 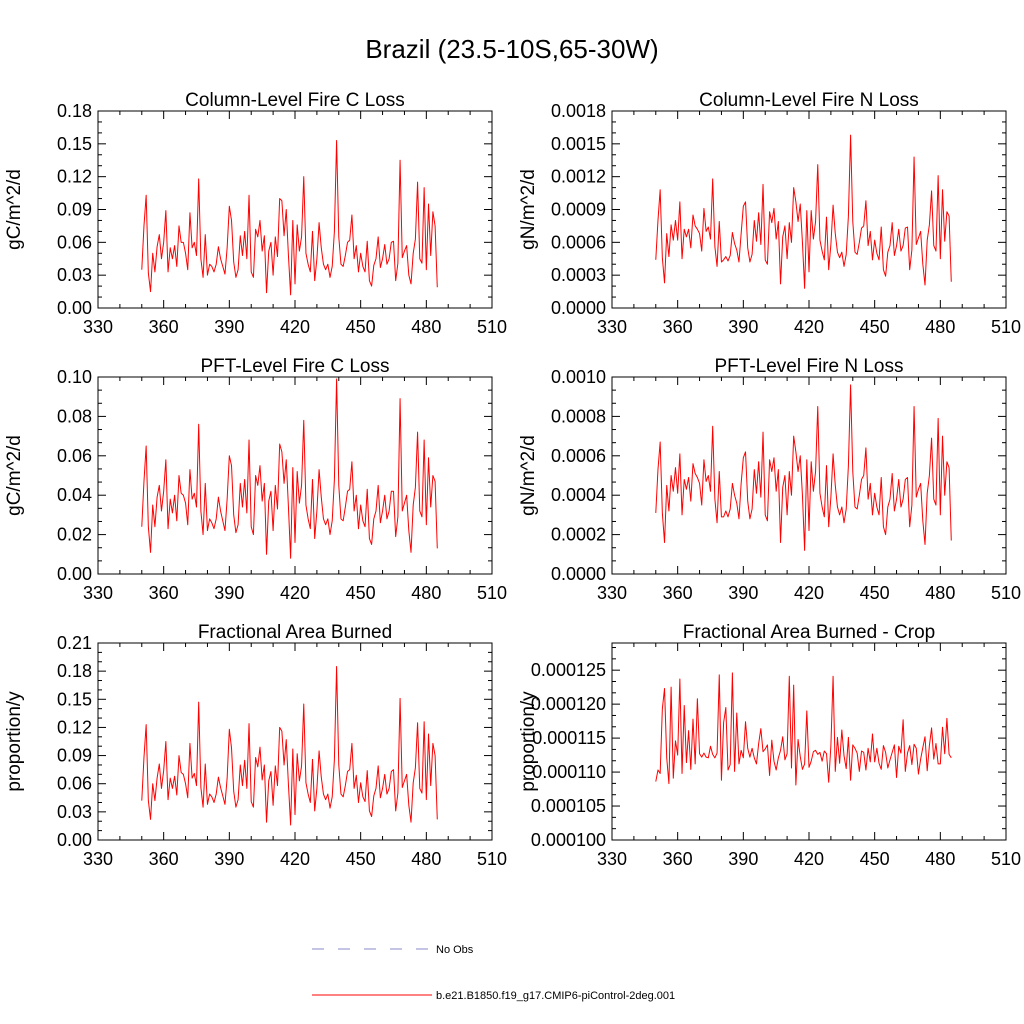 What do you see at coordinates (295, 632) in the screenshot?
I see `panel-title: Fractional Area Burned` at bounding box center [295, 632].